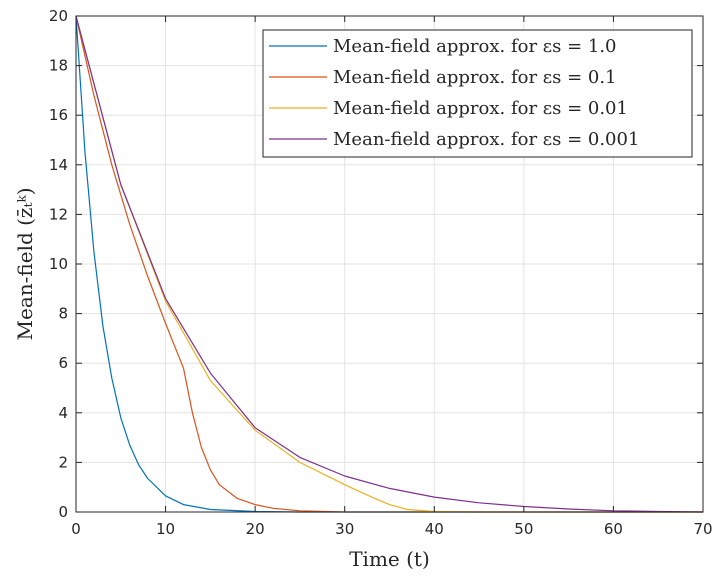 Image resolution: width=720 pixels, height=577 pixels. I want to click on y-tick-label: 20, so click(58, 16).